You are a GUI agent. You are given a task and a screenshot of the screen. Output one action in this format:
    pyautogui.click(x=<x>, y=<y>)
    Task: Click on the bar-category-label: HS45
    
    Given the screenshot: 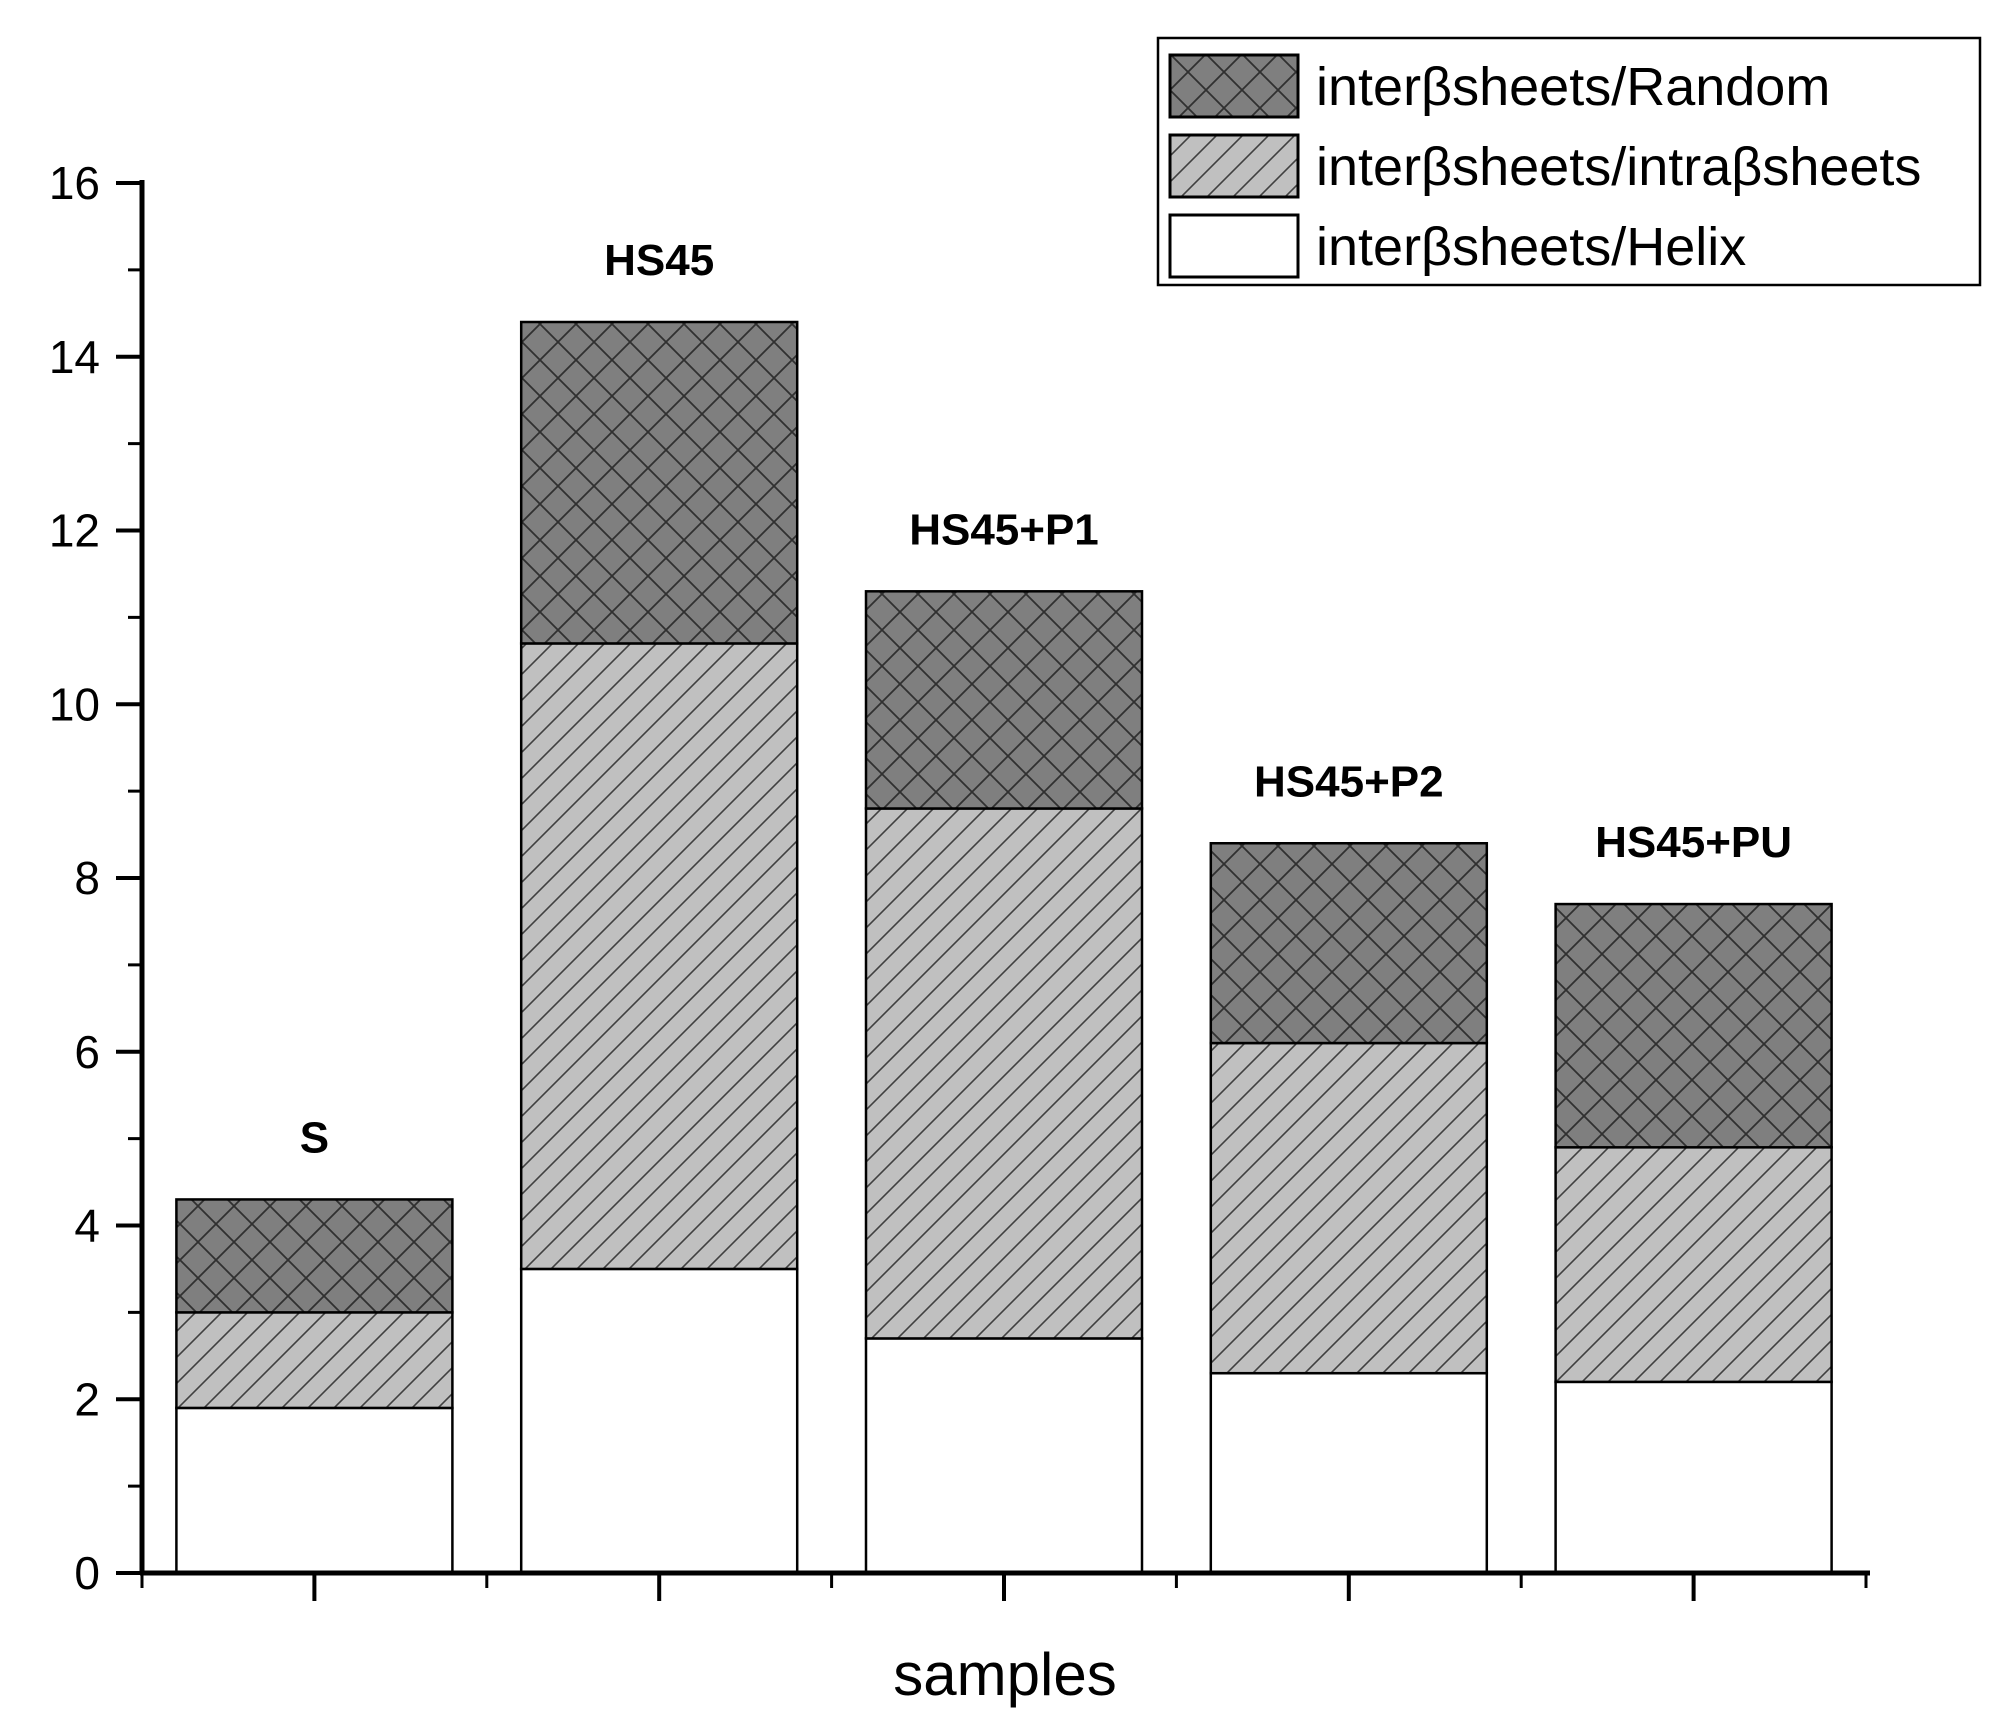 What is the action you would take?
    pyautogui.click(x=659, y=260)
    